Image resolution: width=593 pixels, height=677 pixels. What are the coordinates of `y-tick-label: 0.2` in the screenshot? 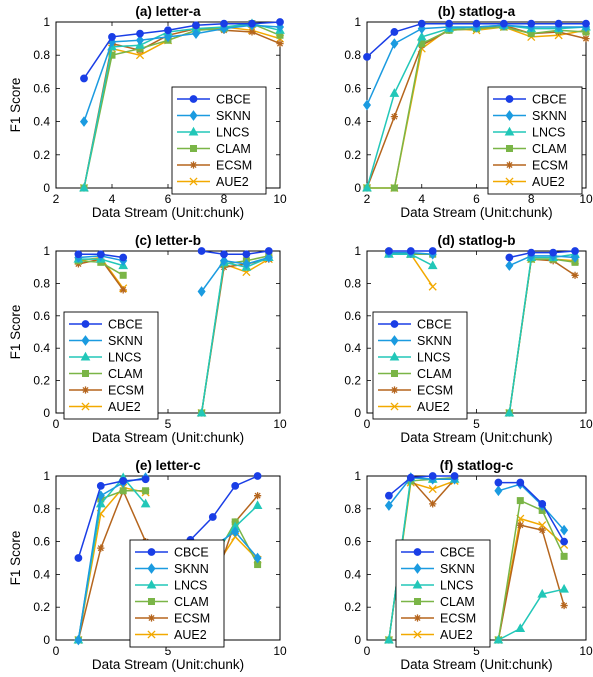 It's located at (352, 607).